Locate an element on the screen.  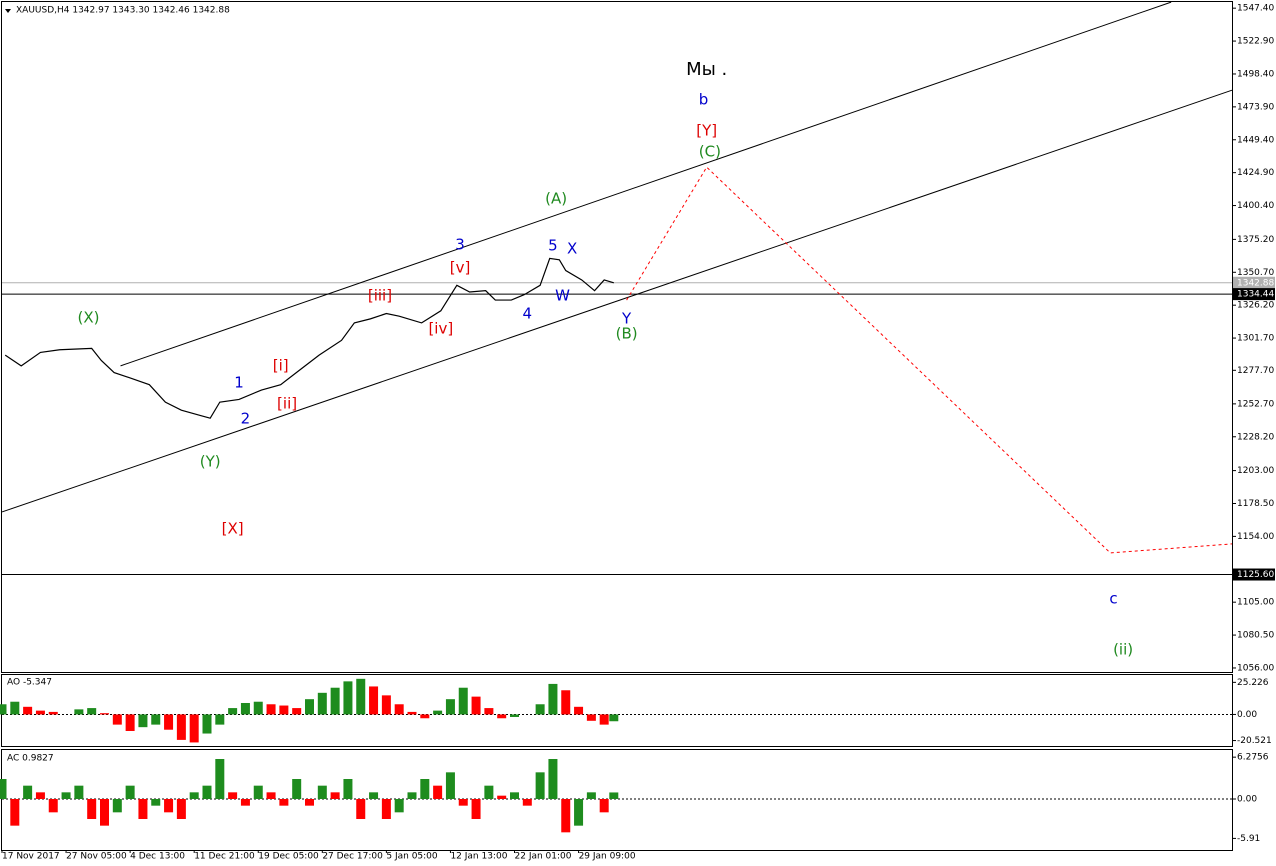
wave-label: [ii] is located at coordinates (287, 404).